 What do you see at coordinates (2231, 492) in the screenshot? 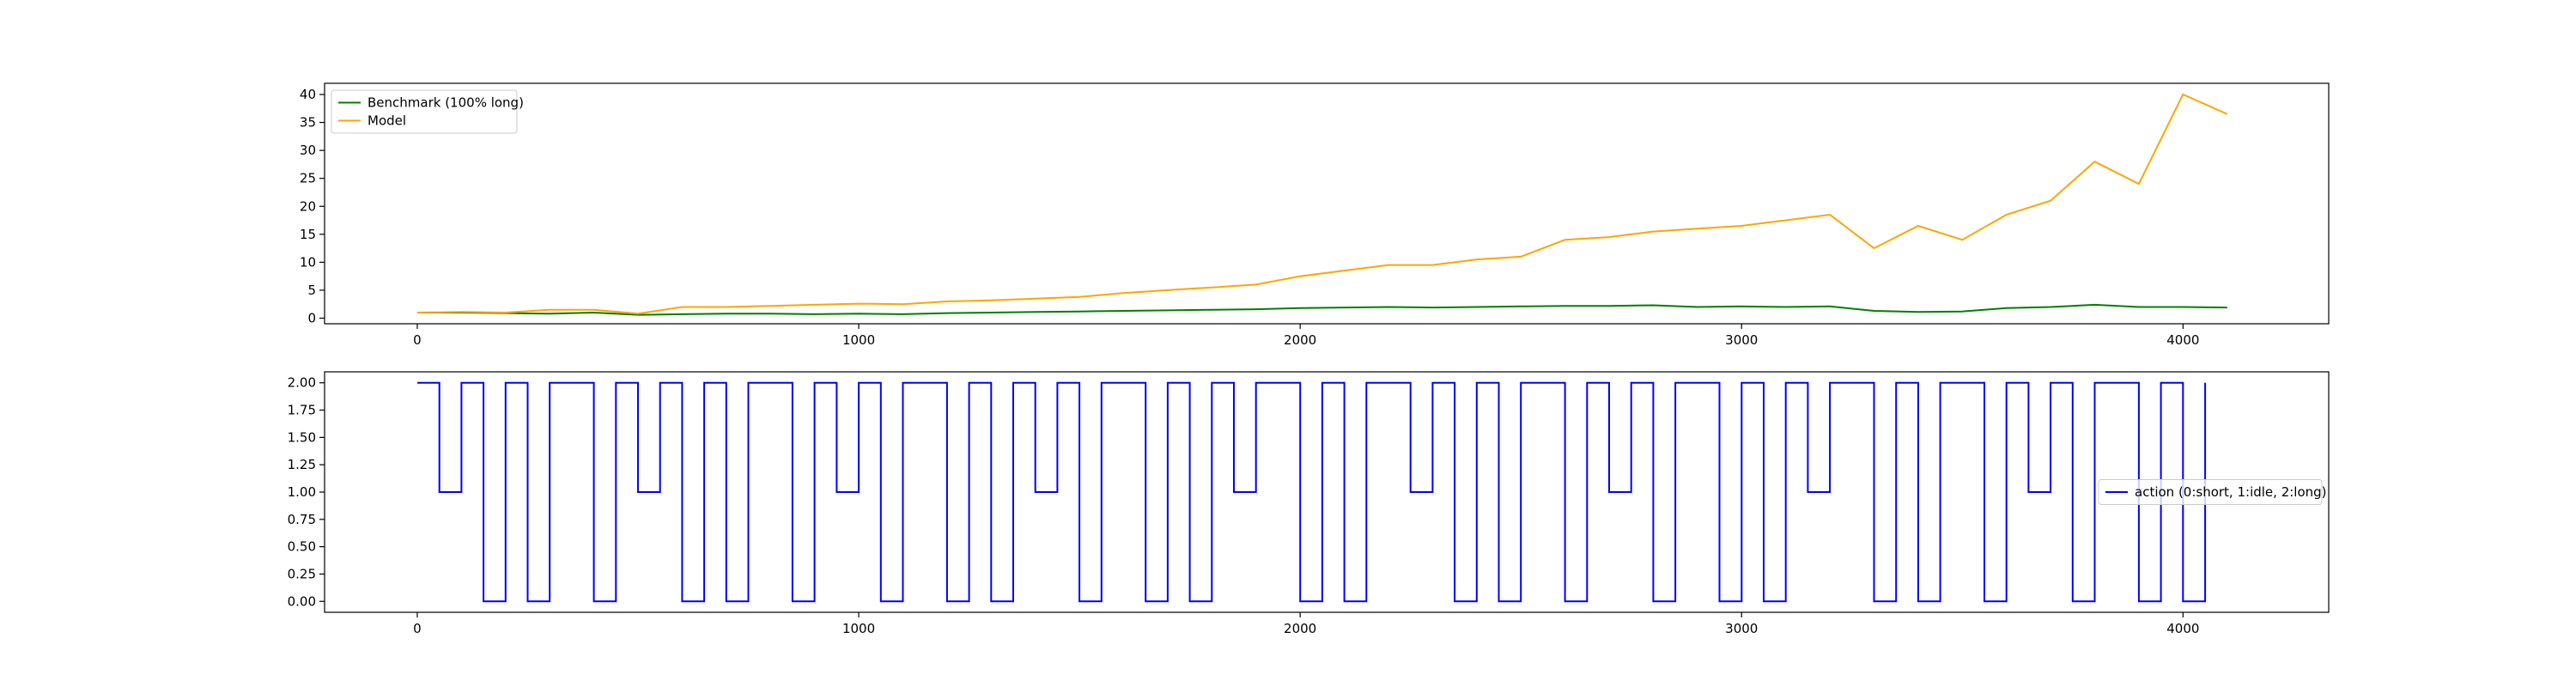
I see `legend-label: action (0:short, 1:idle, 2:long)` at bounding box center [2231, 492].